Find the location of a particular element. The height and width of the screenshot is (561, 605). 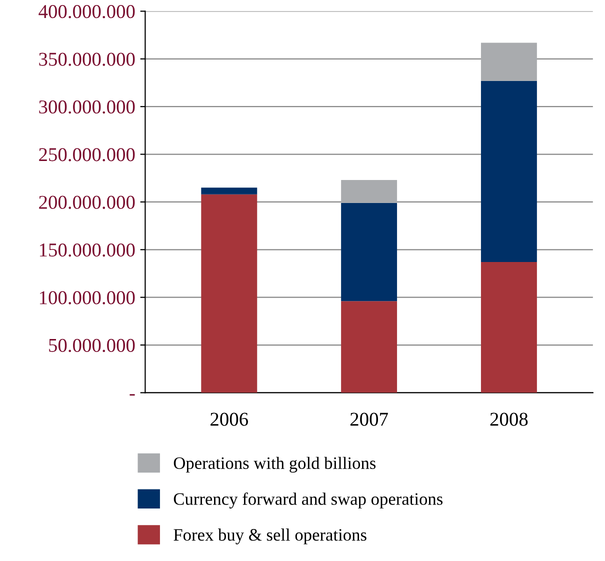

y-tick-label: 100.000.000 is located at coordinates (87, 297).